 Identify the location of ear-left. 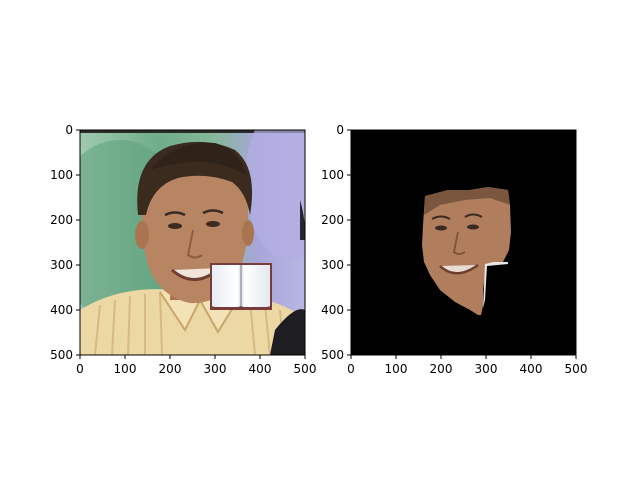
(142, 235).